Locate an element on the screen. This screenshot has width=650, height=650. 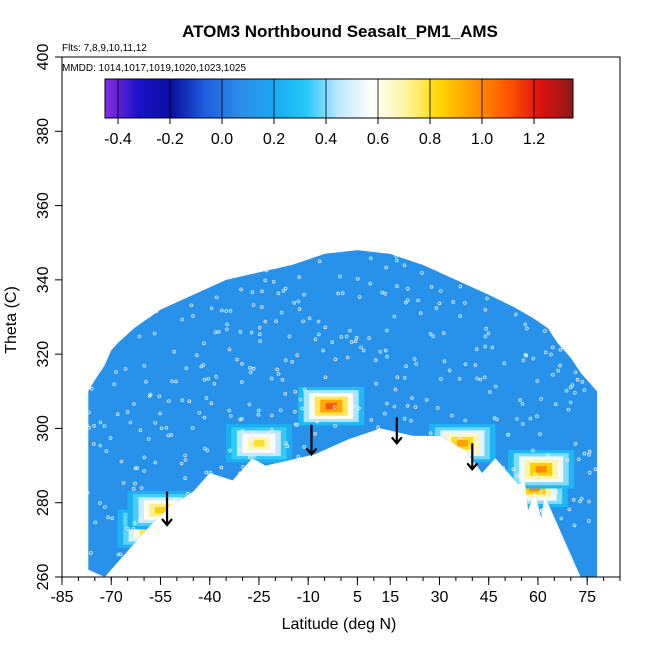
x-tick-label: 15 is located at coordinates (390, 597).